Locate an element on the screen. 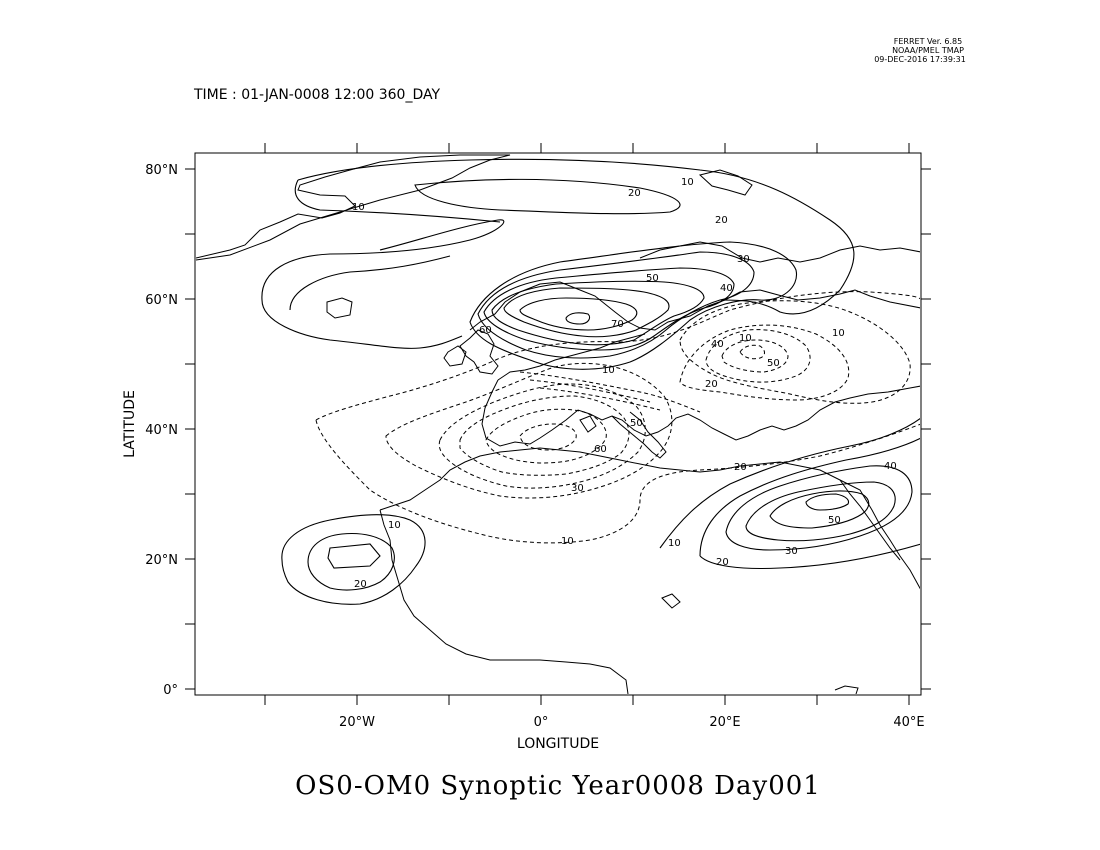 The height and width of the screenshot is (850, 1100). contour-neg-60-sw is located at coordinates (548, 437).